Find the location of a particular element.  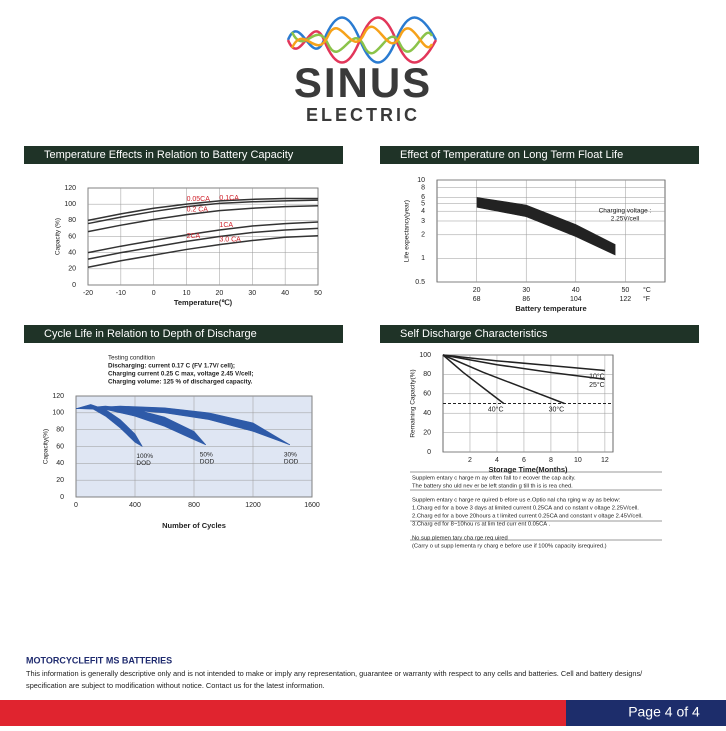

x-tick-label: 800 is located at coordinates (194, 505).